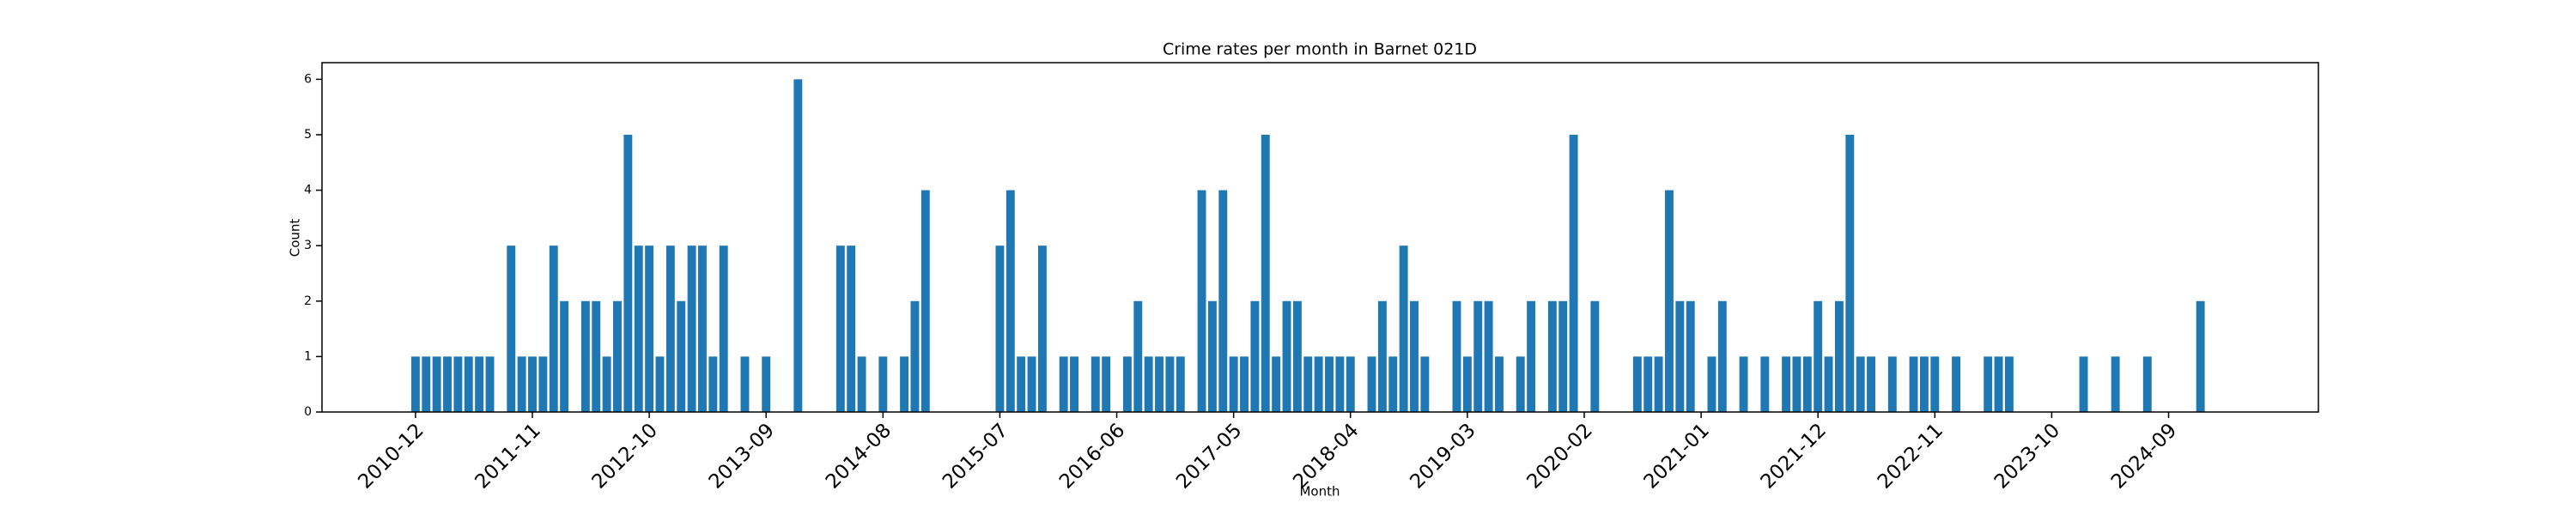  I want to click on x-tick-label: 2020-02, so click(1559, 456).